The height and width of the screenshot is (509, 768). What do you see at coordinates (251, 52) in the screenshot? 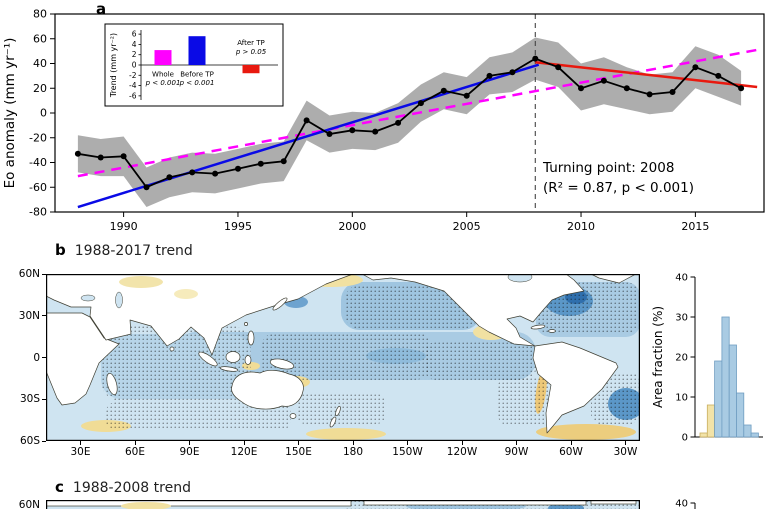
I see `svg-text: p > 0.05` at bounding box center [251, 52].